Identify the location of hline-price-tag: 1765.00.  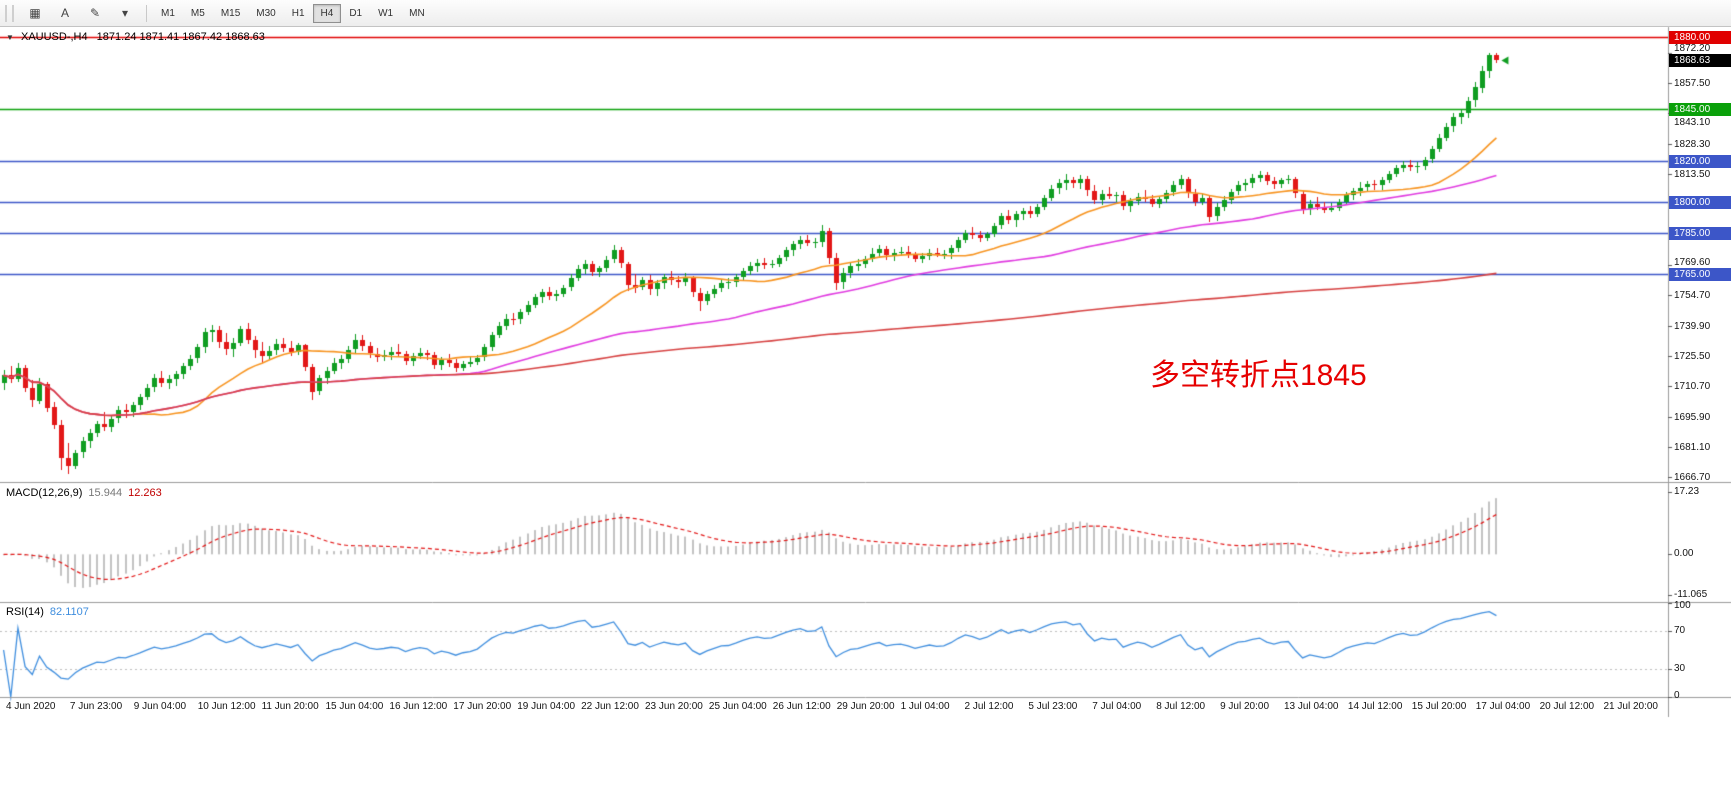
(1700, 274).